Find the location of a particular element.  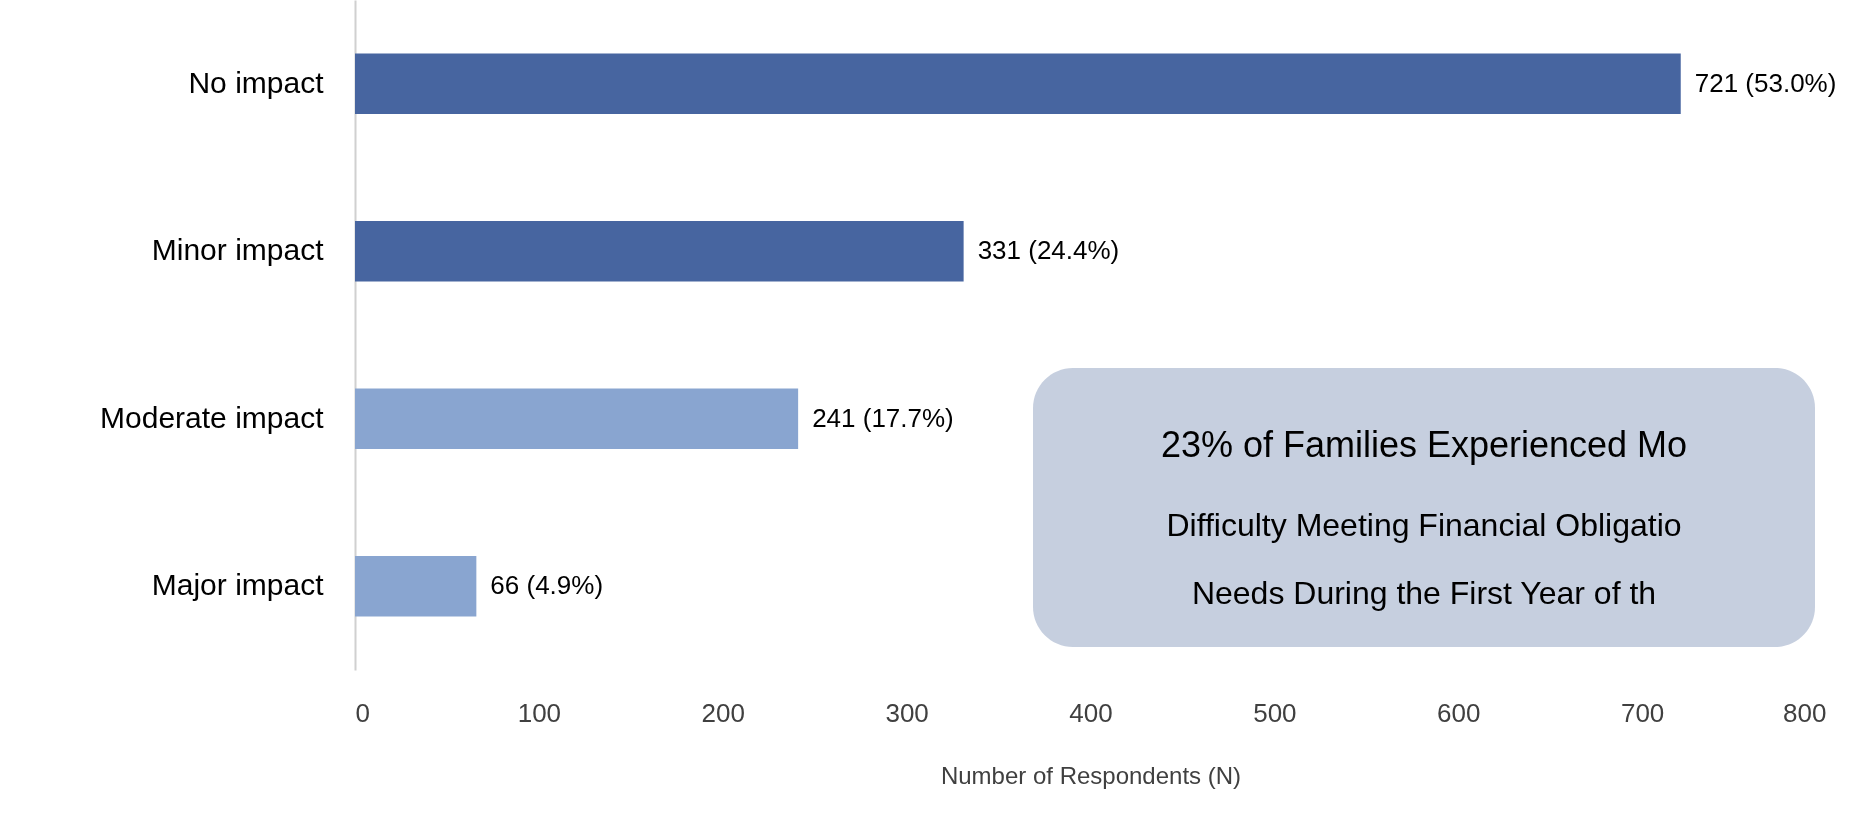

annotation: 23% of Families Experienced Mo is located at coordinates (1424, 444).